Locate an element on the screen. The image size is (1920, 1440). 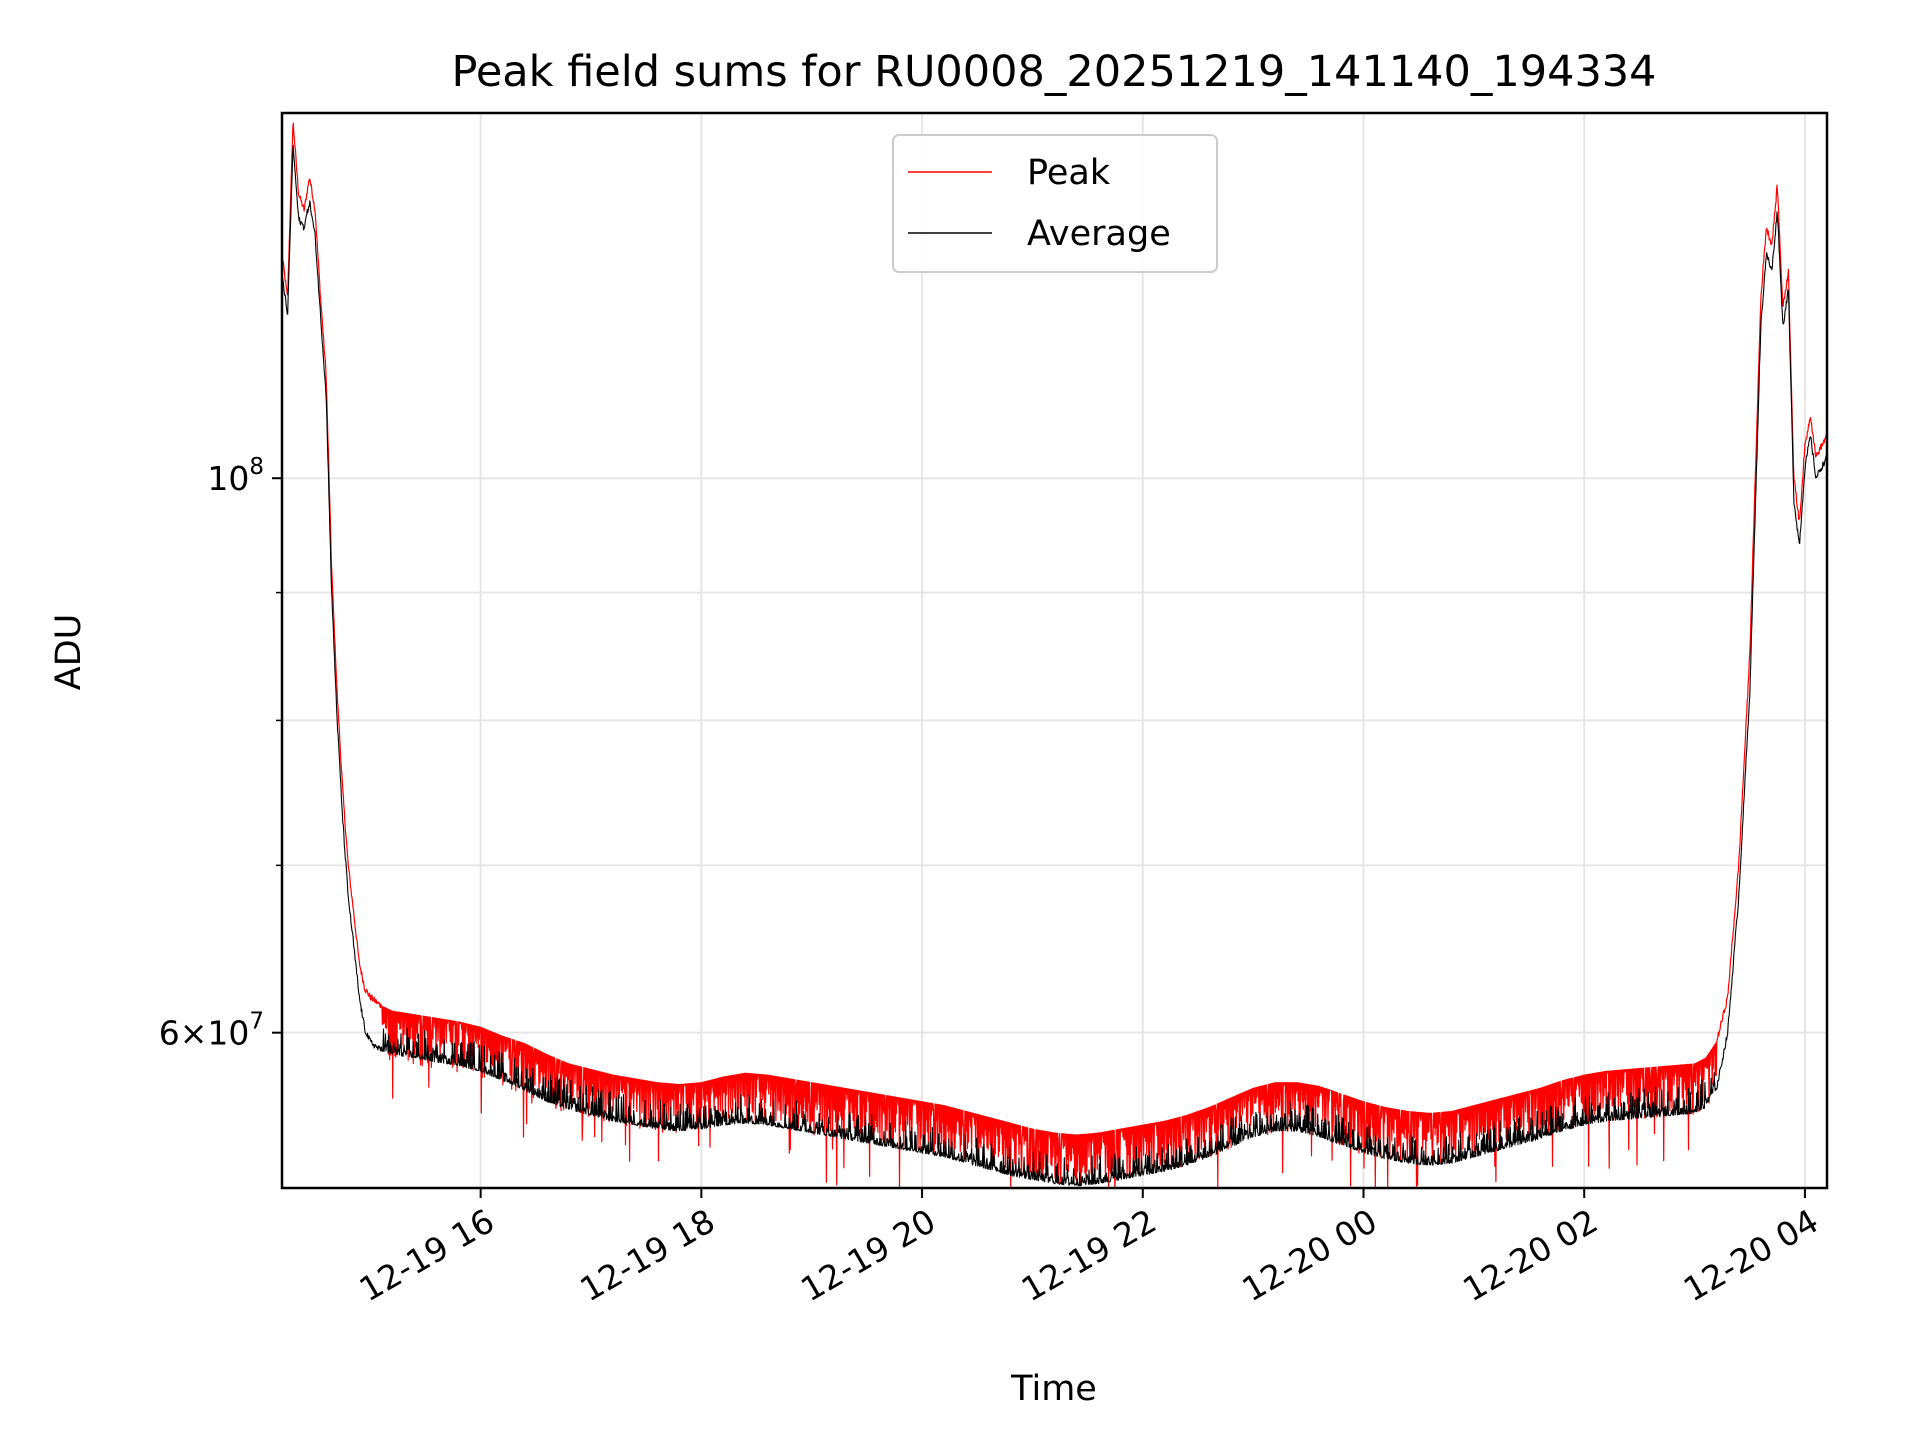
legend-peak-label: Peak is located at coordinates (1069, 173).